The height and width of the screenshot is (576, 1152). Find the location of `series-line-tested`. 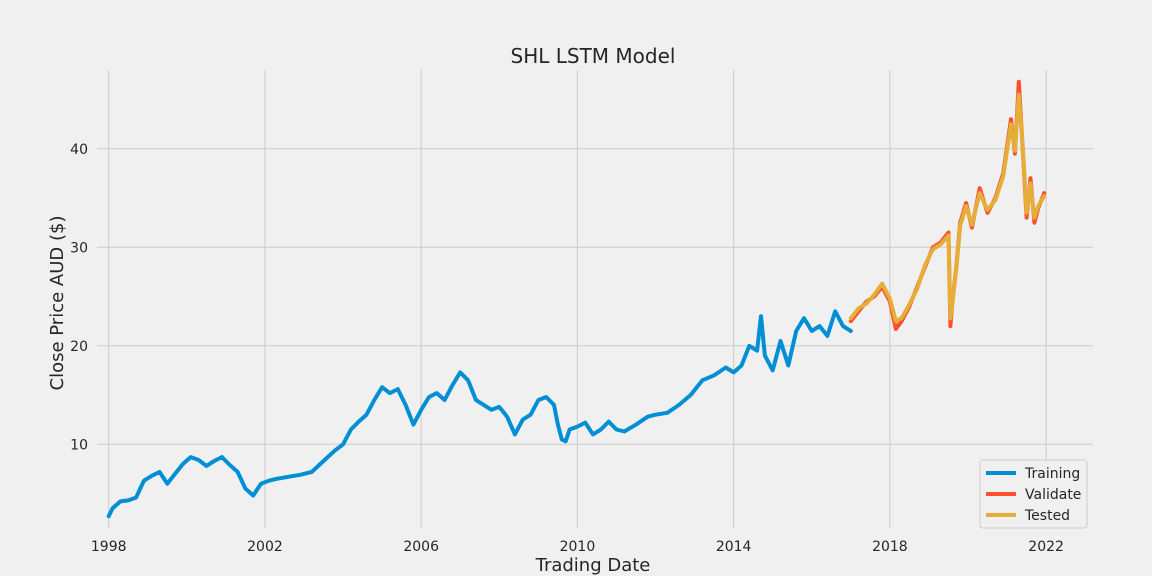

series-line-tested is located at coordinates (947, 208).